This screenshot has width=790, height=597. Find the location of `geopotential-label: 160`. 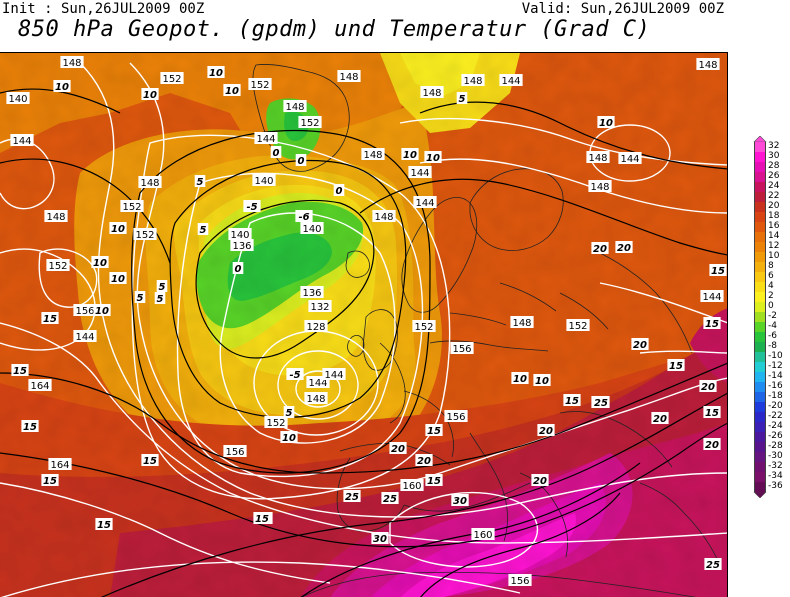

geopotential-label: 160 is located at coordinates (483, 534).